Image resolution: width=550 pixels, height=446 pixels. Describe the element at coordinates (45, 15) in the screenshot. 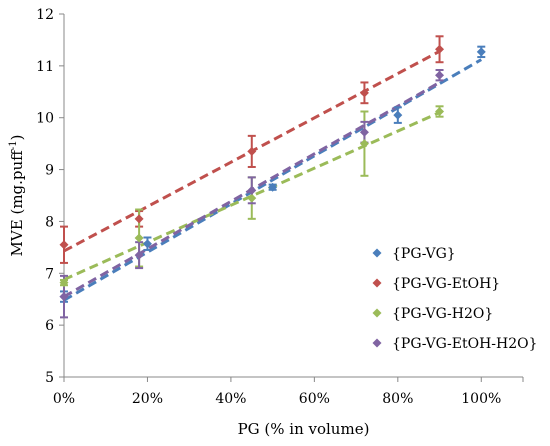

I see `y-tick-label: 12` at that location.